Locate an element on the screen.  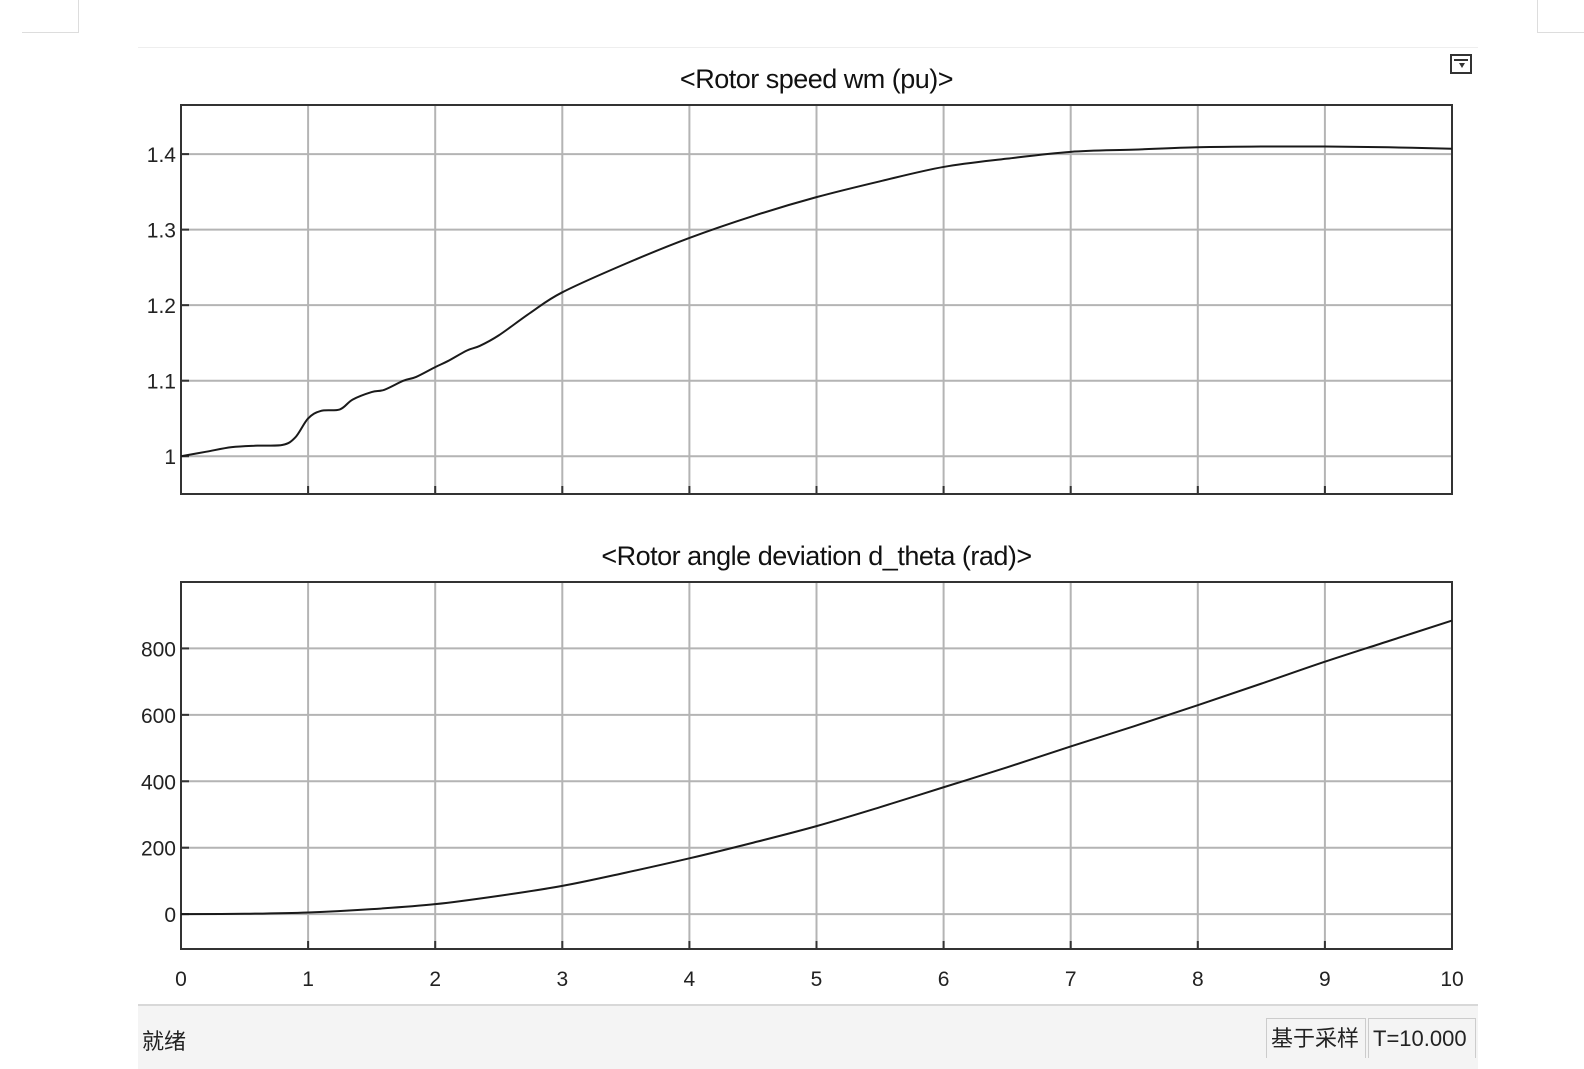
y-tick-label: 1.1 is located at coordinates (161, 382).